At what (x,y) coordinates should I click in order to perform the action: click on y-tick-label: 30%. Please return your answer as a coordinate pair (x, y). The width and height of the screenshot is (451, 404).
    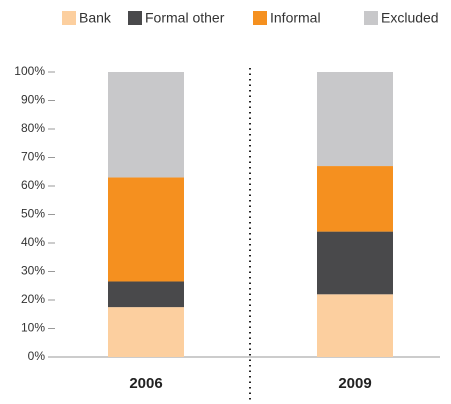
    Looking at the image, I should click on (33, 271).